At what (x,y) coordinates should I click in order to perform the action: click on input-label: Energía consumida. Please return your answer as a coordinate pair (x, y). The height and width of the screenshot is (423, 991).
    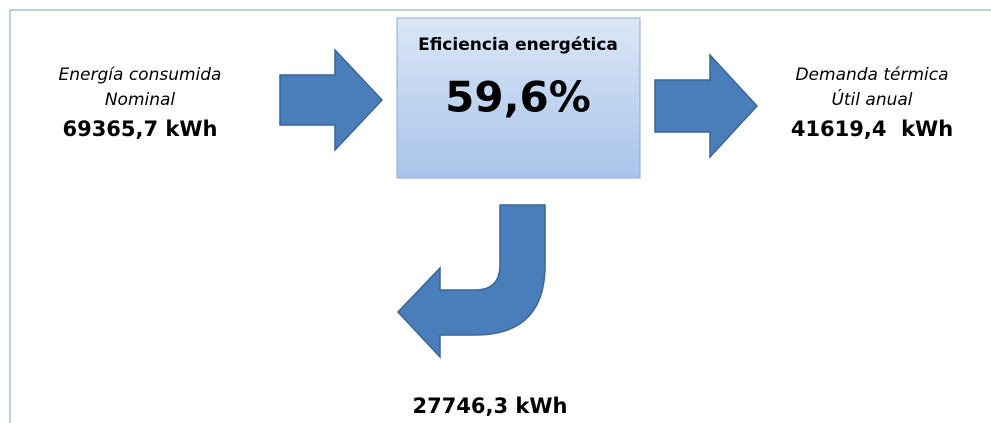
    Looking at the image, I should click on (140, 75).